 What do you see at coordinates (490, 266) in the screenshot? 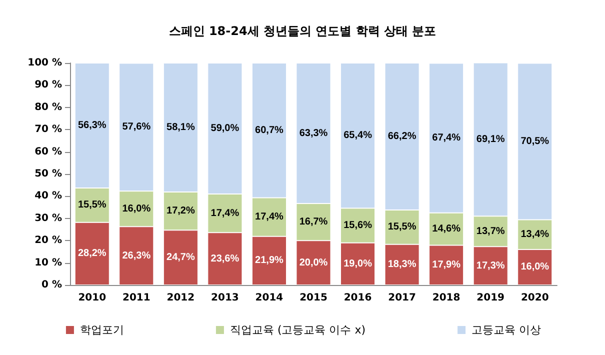
I see `data-label: 17,3%` at bounding box center [490, 266].